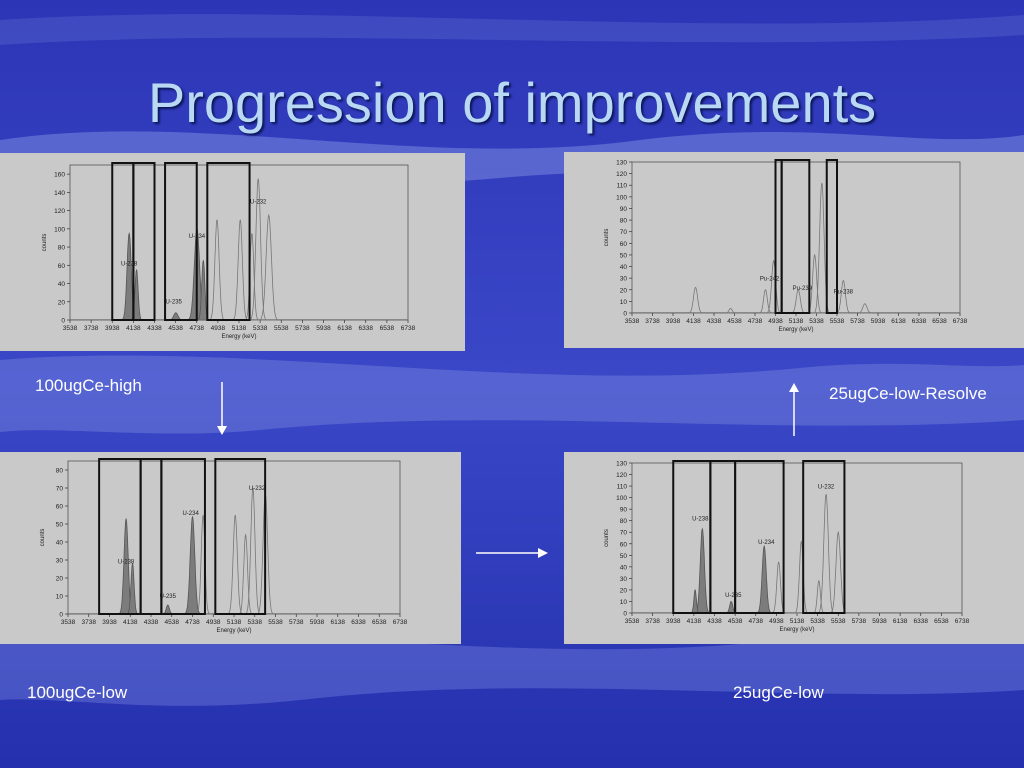  I want to click on x-tick-label: 4738, so click(755, 321).